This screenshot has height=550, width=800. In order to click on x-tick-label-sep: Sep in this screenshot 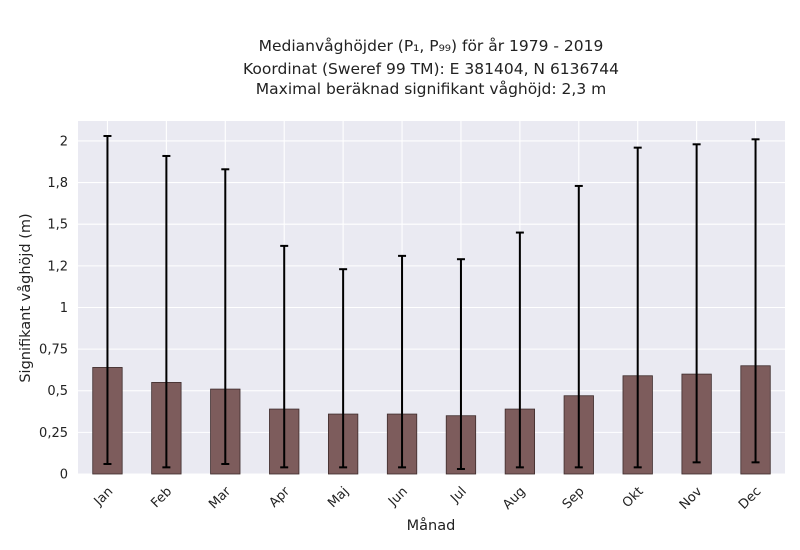, I will do `click(574, 498)`.